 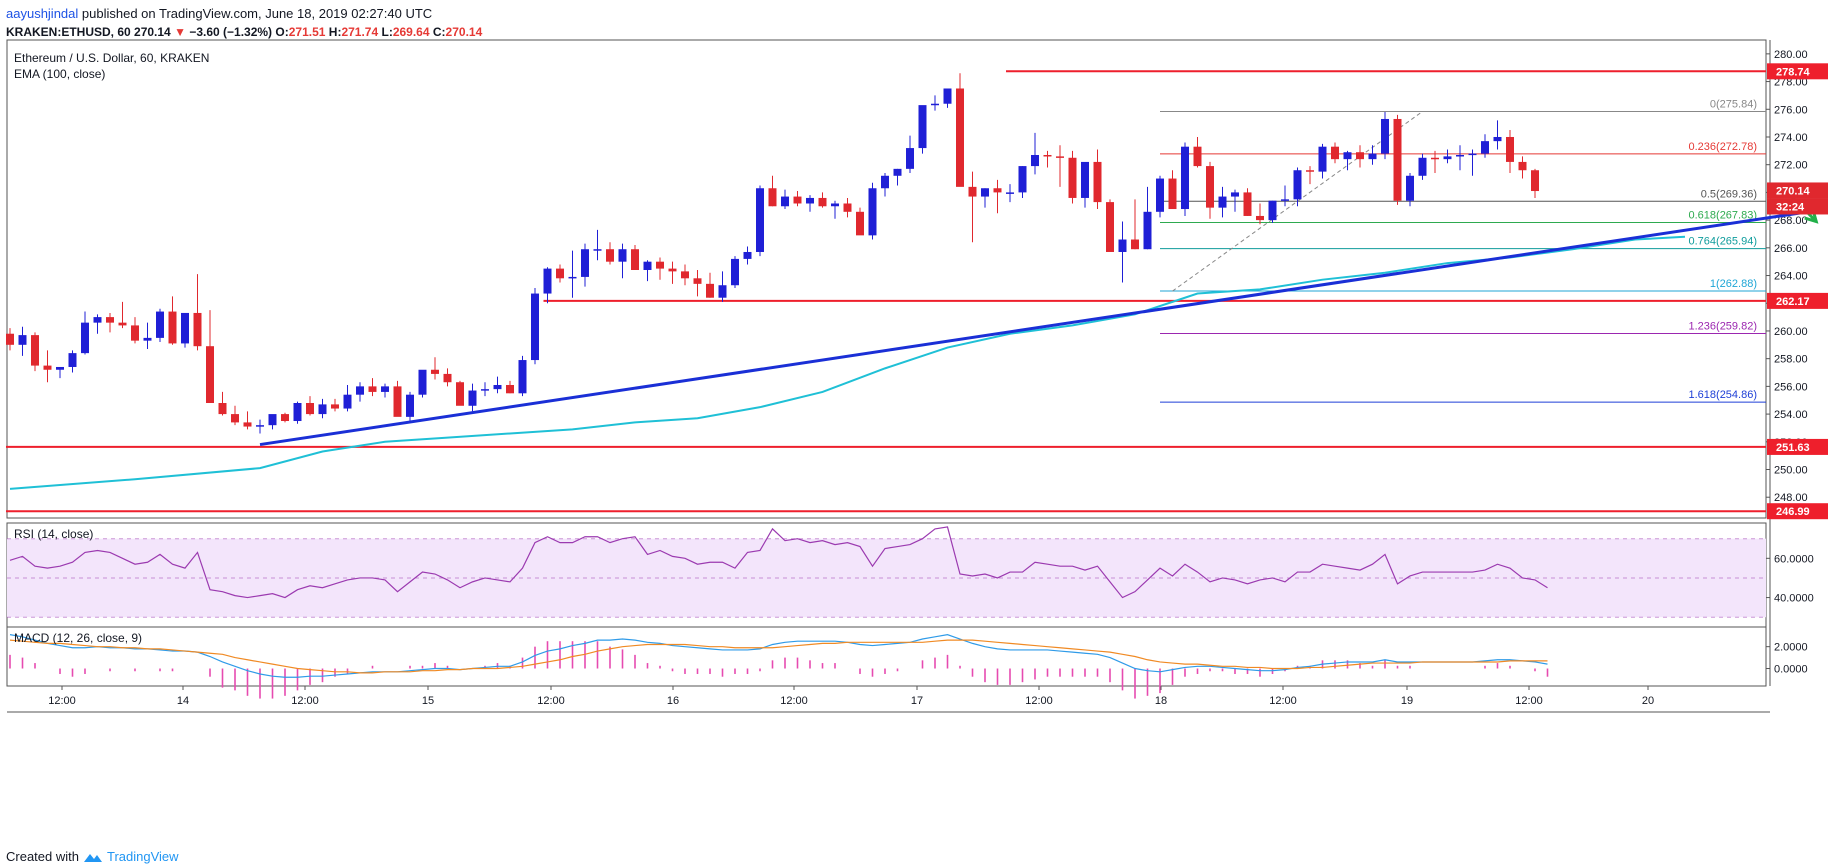 I want to click on rsi-title: RSI (14, close), so click(x=53, y=534).